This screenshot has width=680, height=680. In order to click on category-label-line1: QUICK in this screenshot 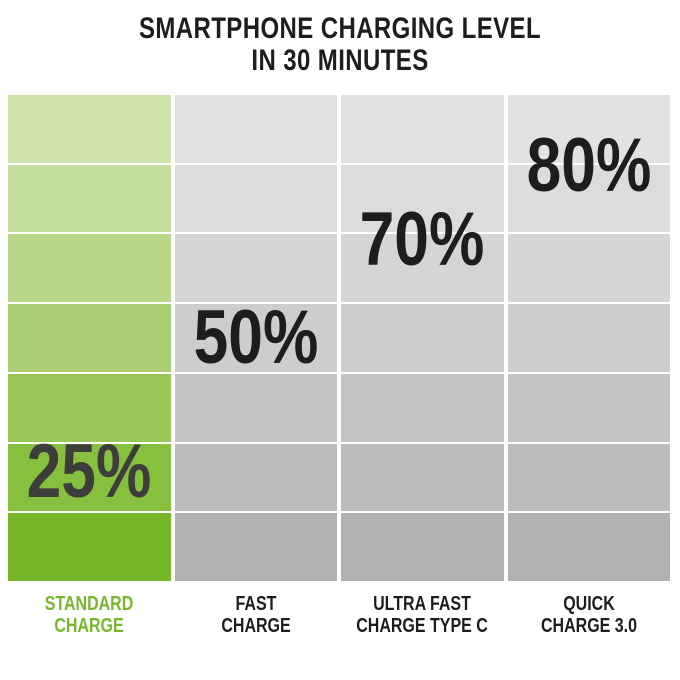, I will do `click(588, 604)`.